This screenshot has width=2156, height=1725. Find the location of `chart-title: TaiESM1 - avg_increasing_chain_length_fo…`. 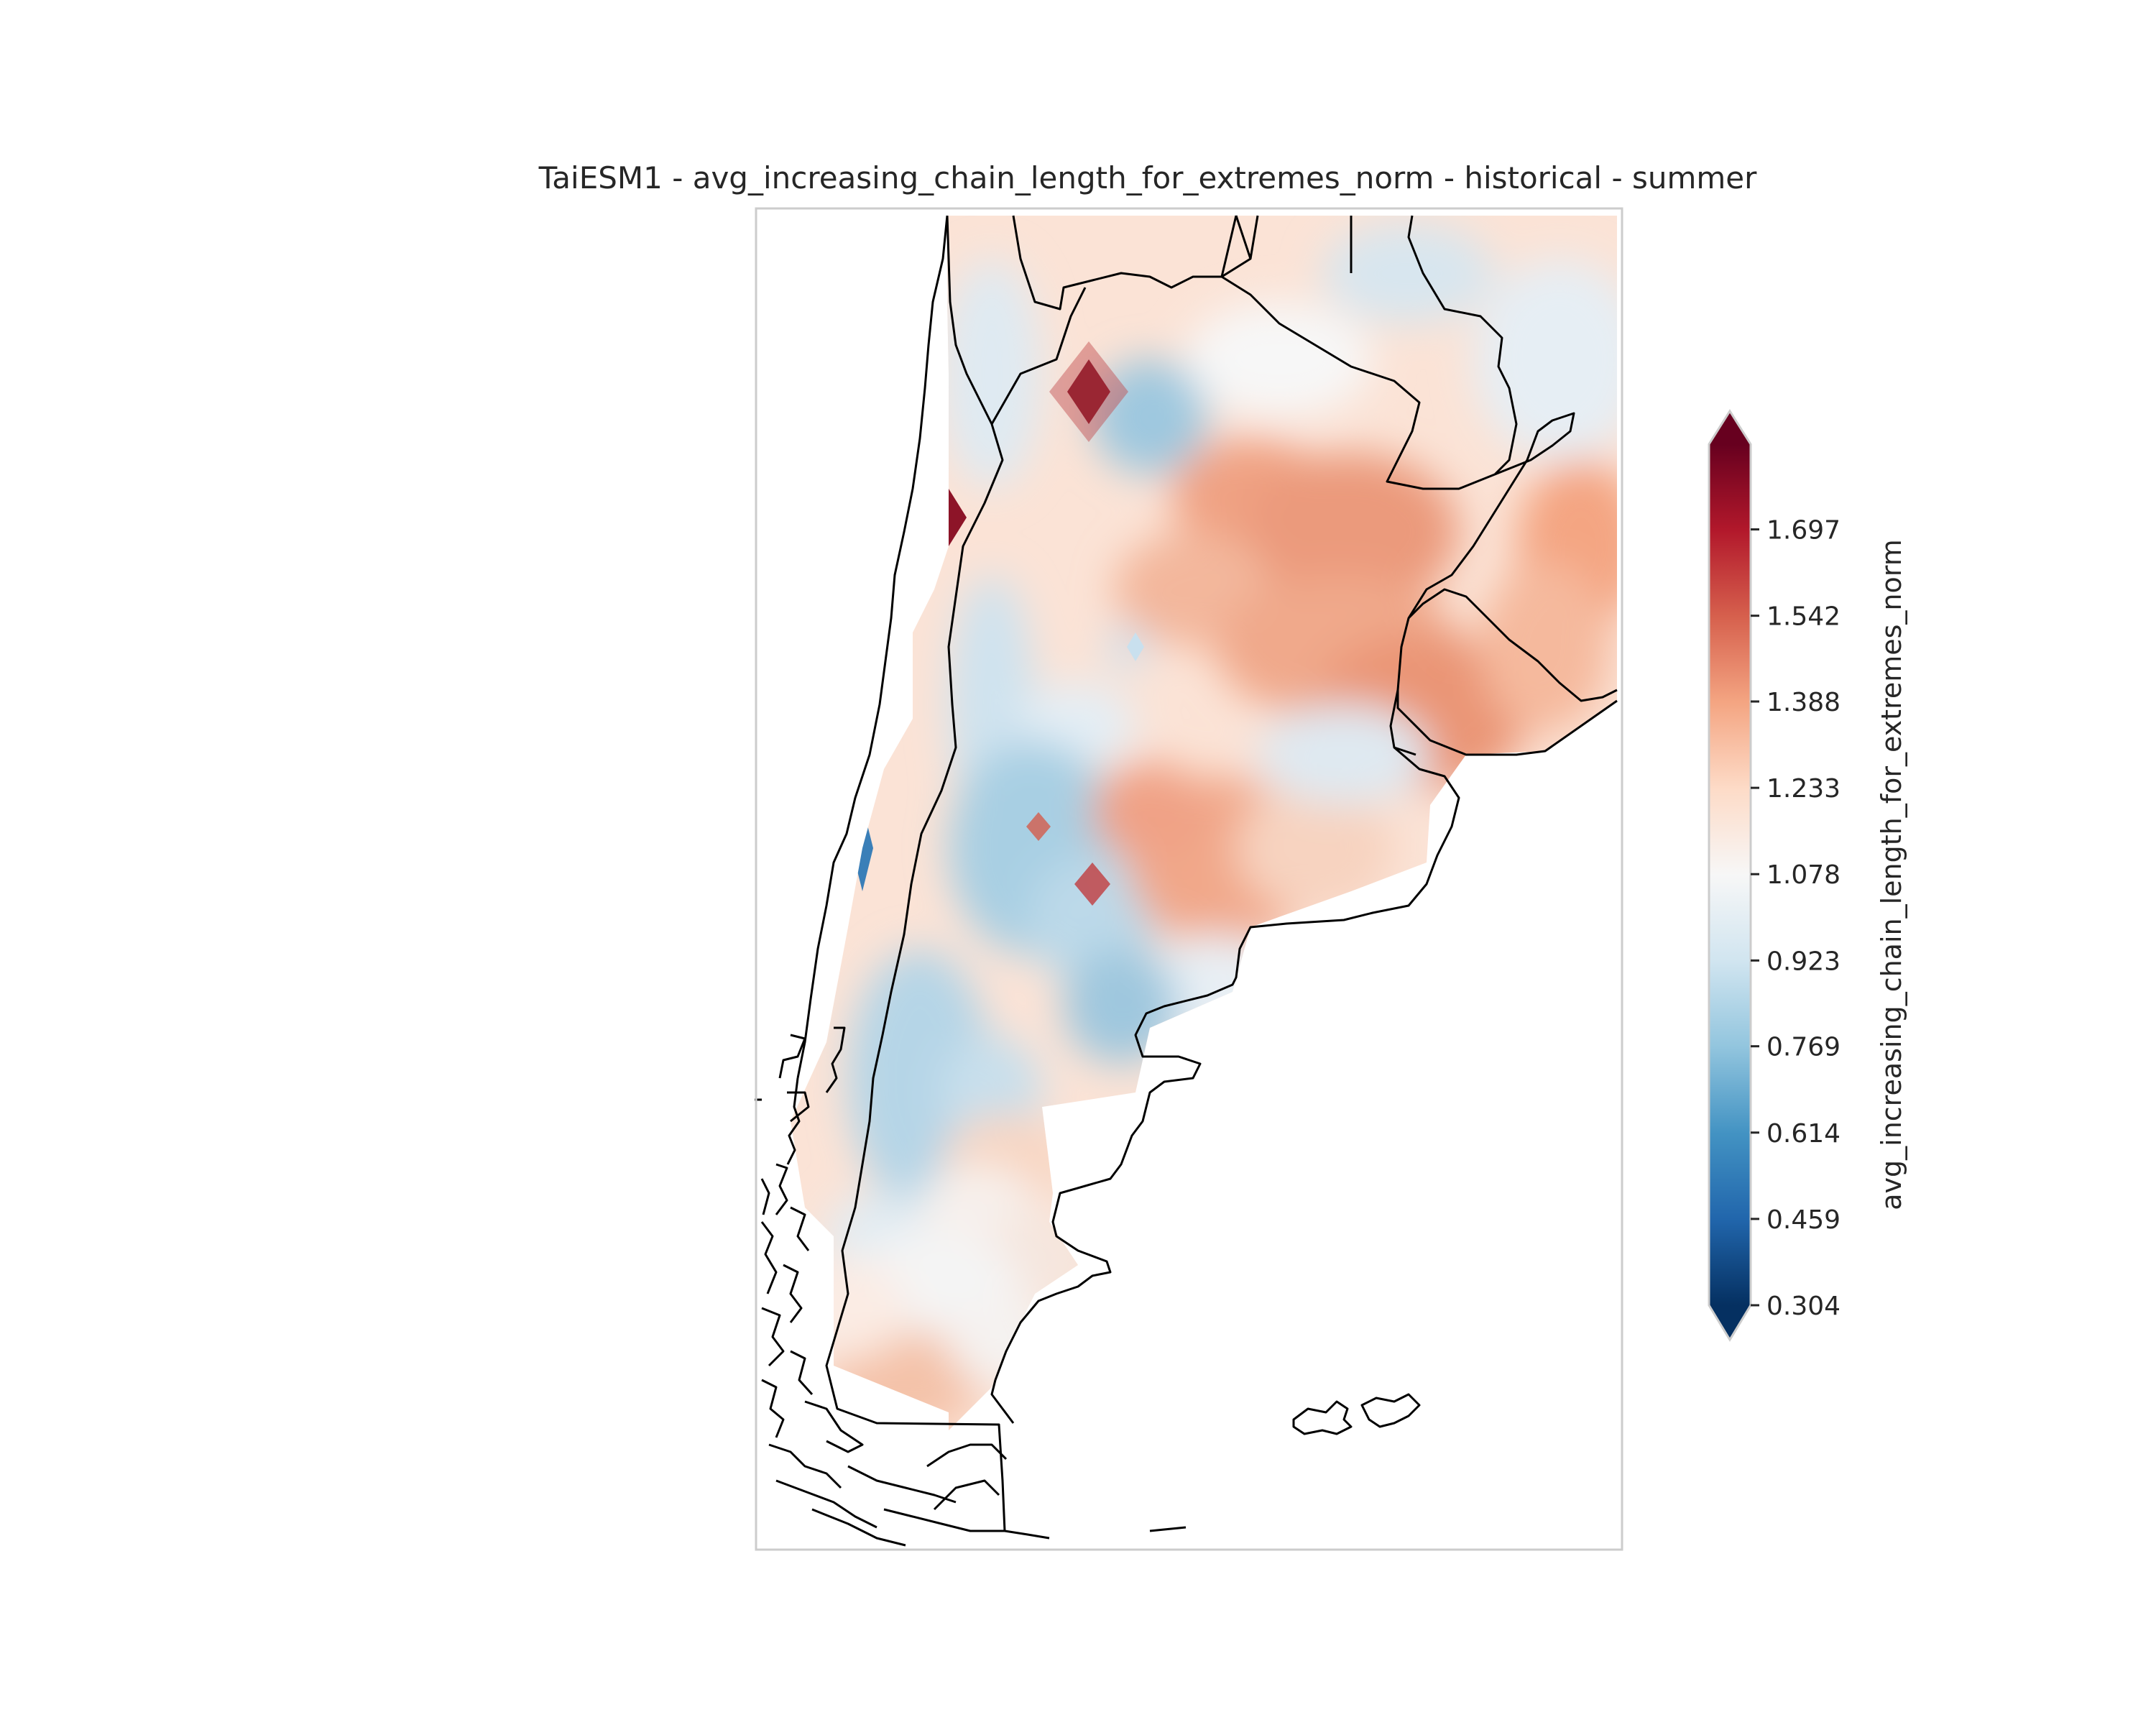

chart-title: TaiESM1 - avg_increasing_chain_length_fo… is located at coordinates (1148, 178).